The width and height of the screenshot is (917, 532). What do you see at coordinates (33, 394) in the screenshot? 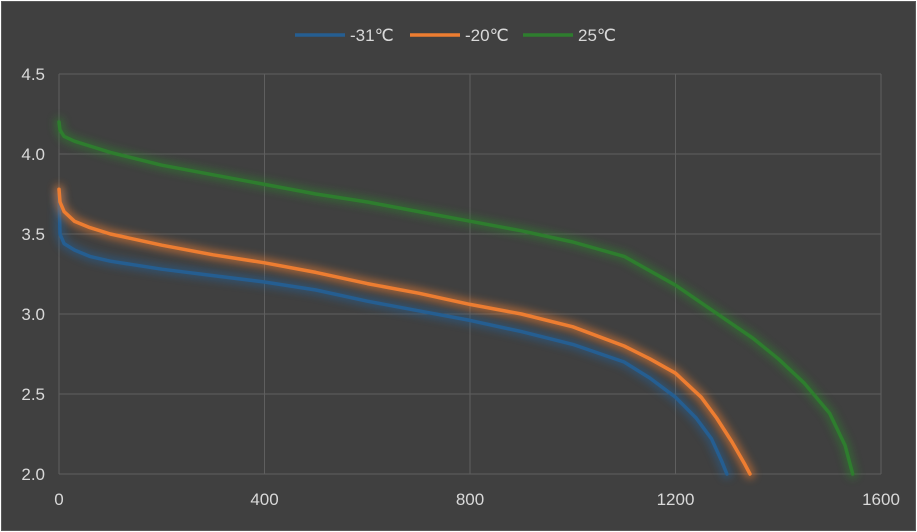
I see `y-tick-label: 2.5` at bounding box center [33, 394].